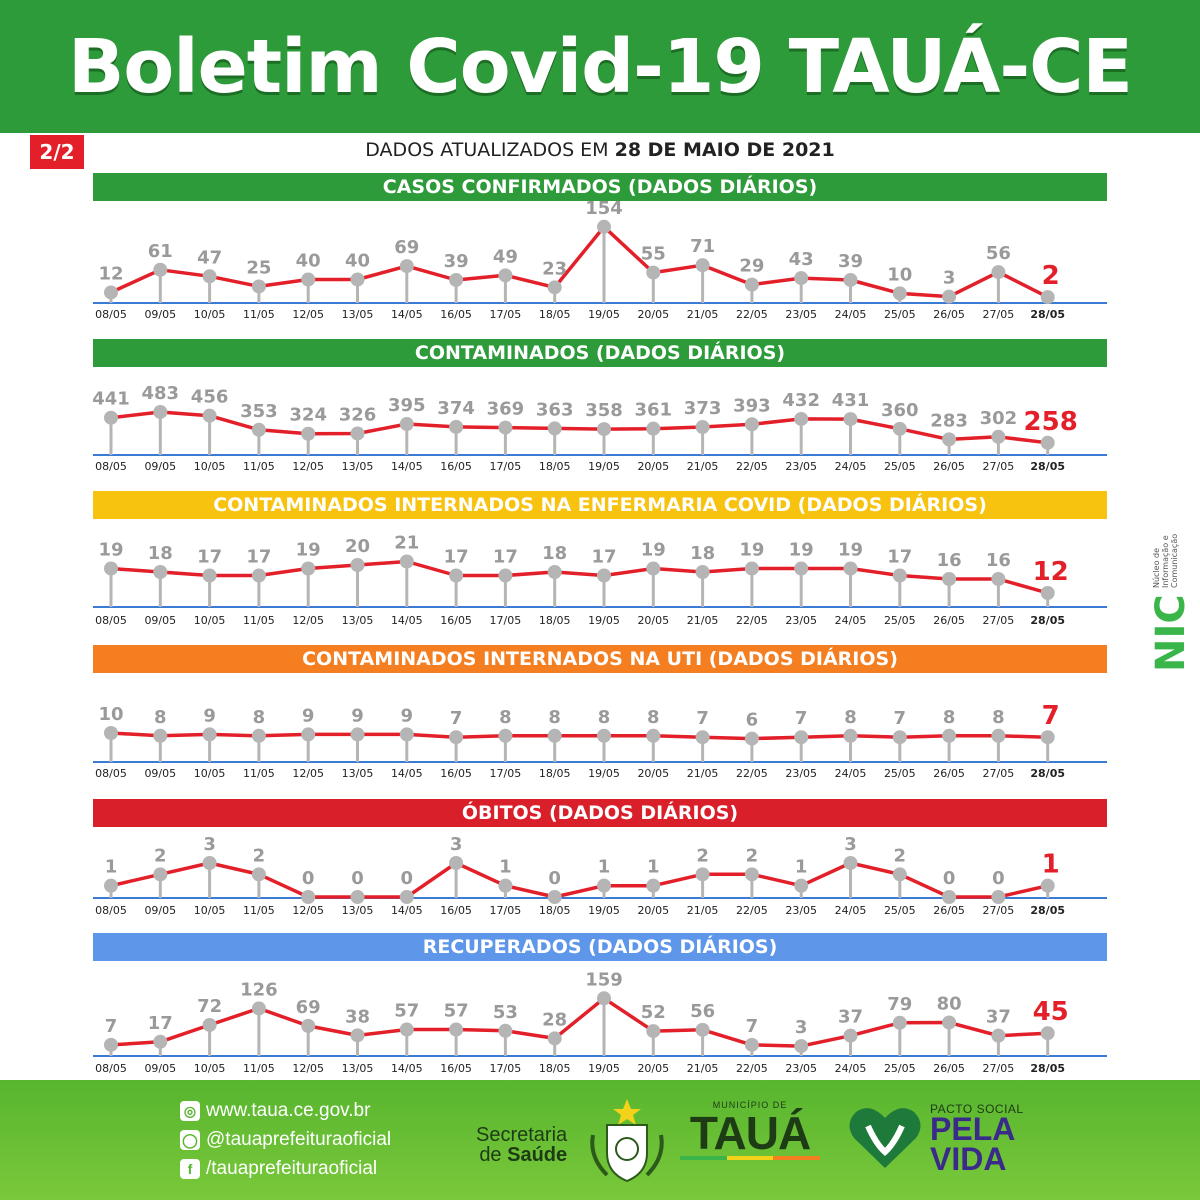  Describe the element at coordinates (603, 557) in the screenshot. I see `data-label: 17` at that location.